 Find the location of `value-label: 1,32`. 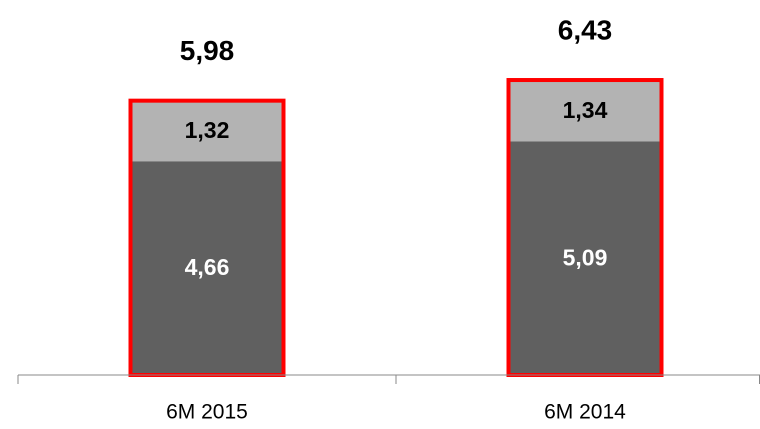

value-label: 1,32 is located at coordinates (207, 130).